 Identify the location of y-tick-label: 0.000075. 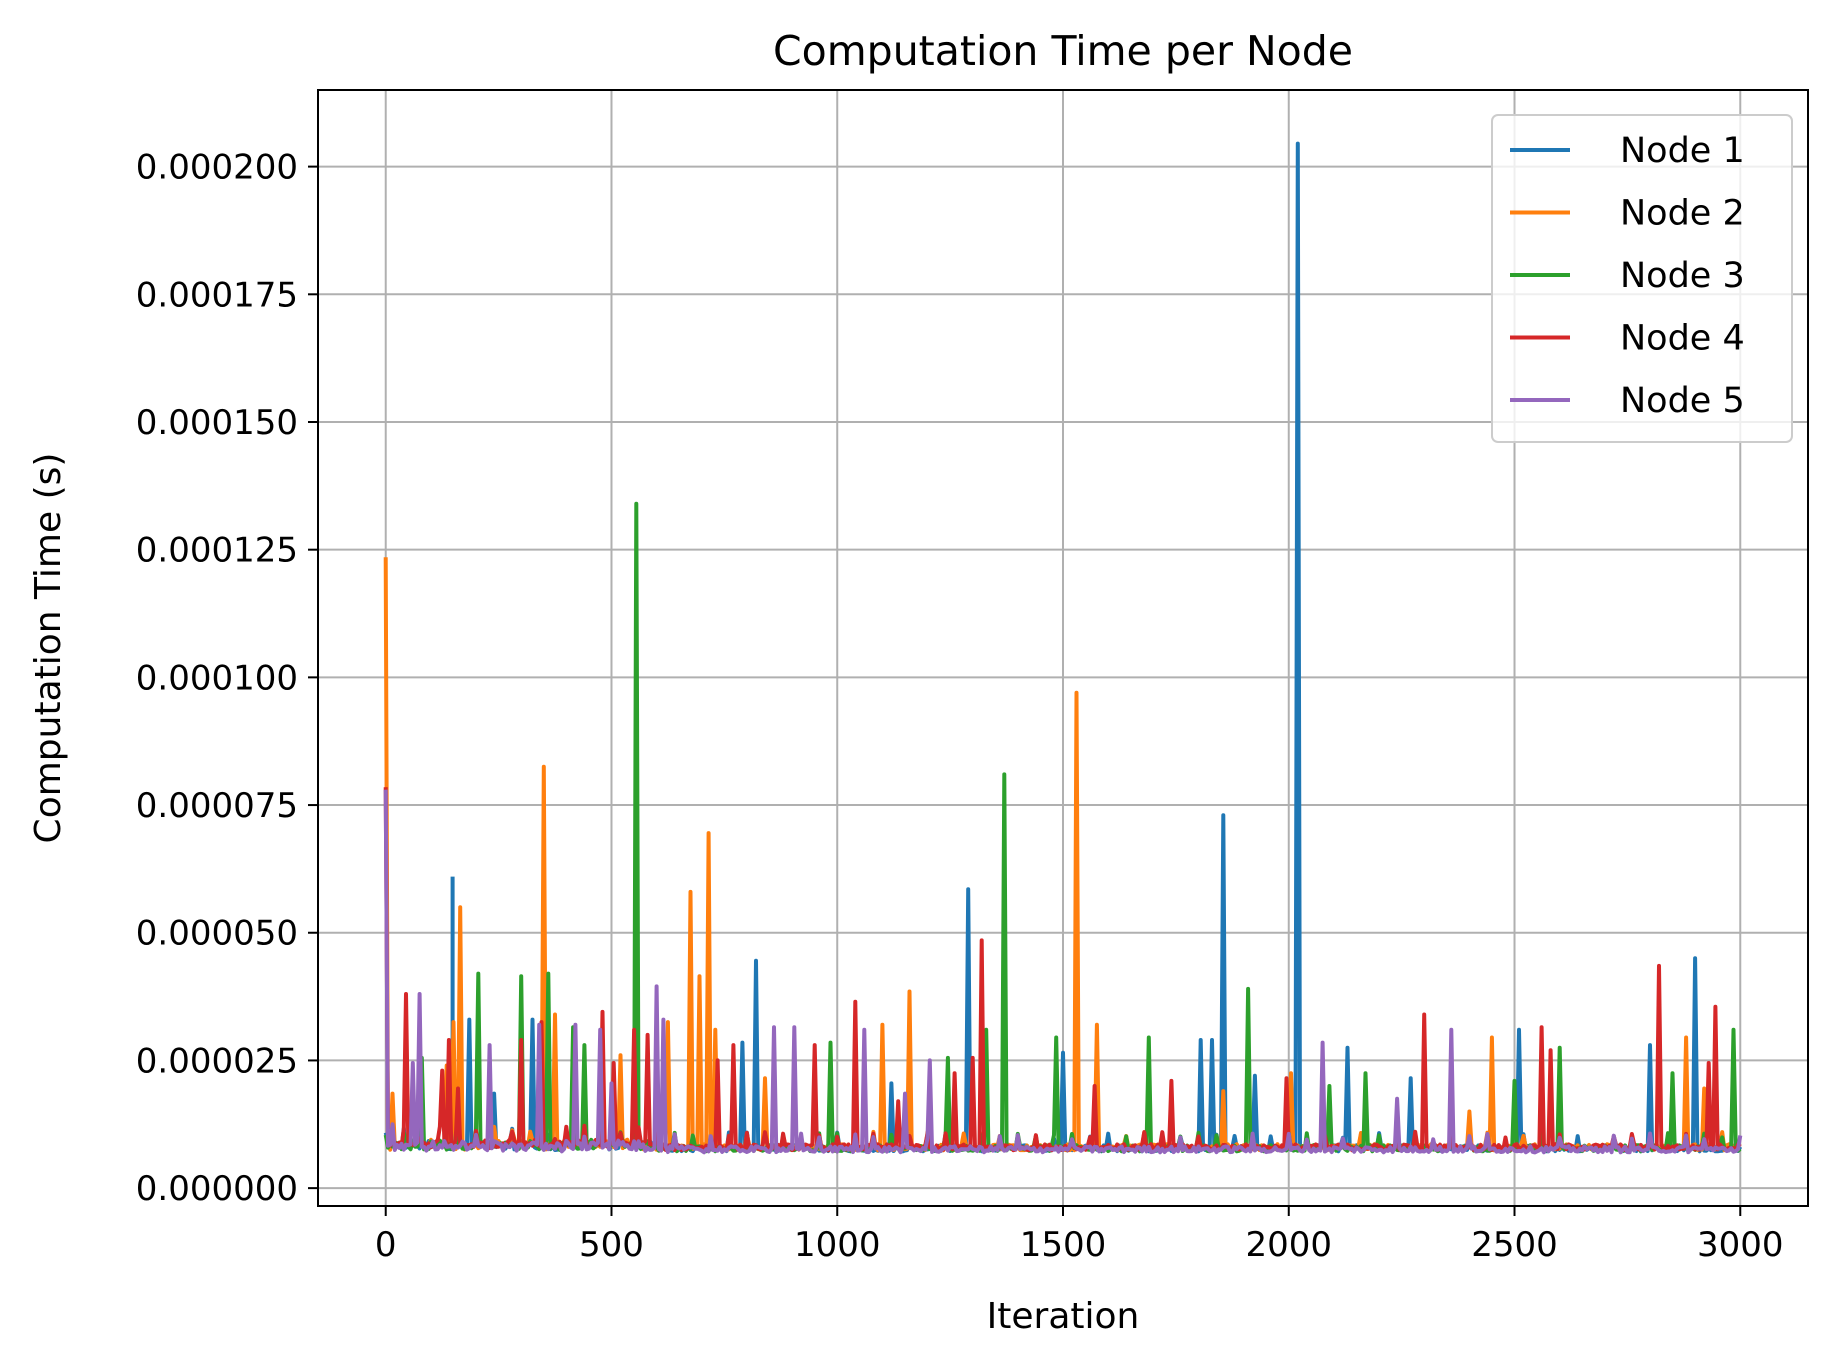
(217, 806).